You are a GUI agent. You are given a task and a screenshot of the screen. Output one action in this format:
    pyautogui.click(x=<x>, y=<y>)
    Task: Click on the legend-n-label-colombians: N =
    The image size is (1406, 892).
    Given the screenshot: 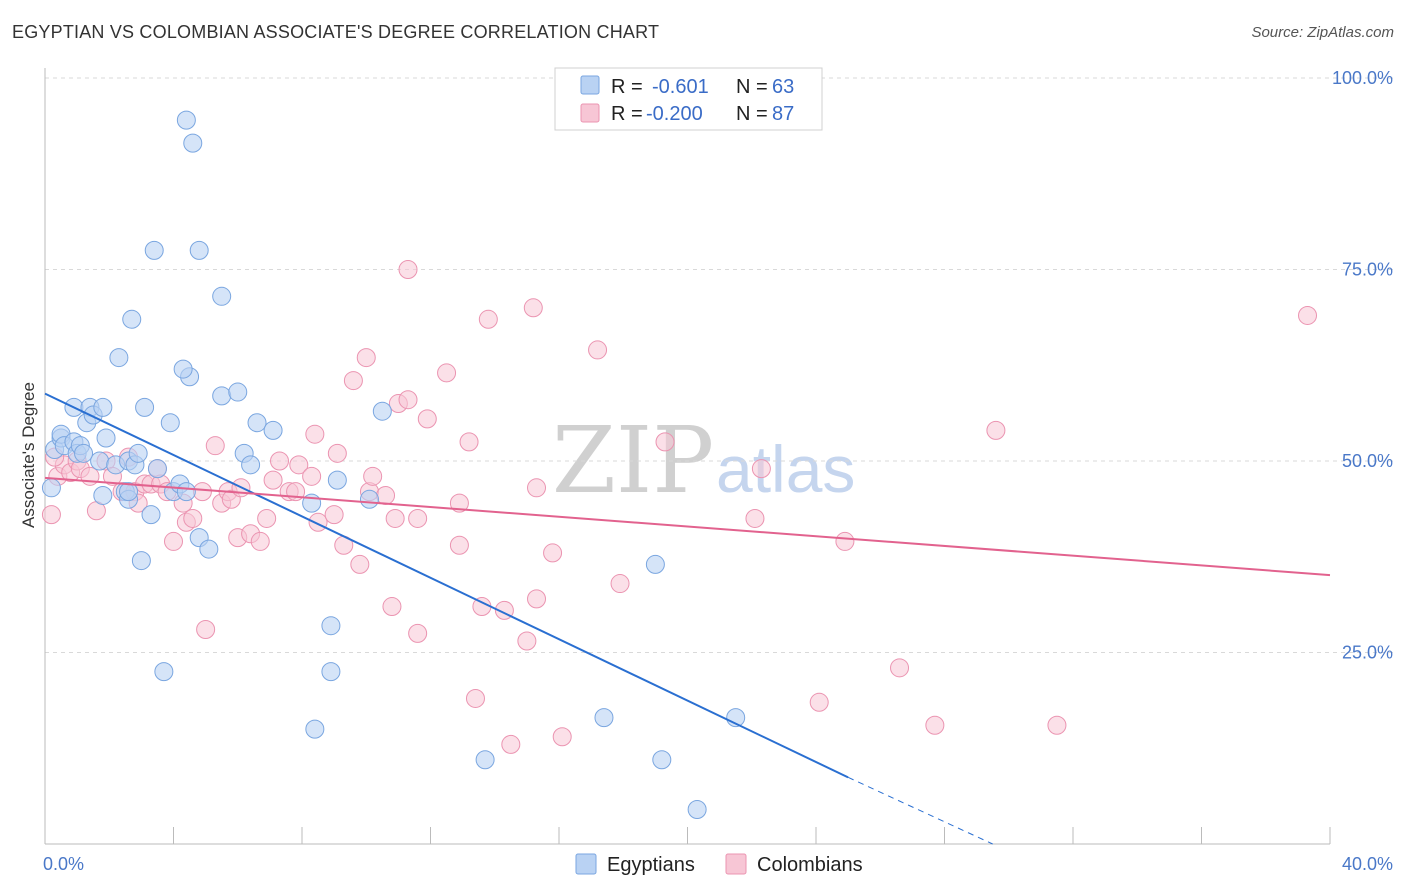 What is the action you would take?
    pyautogui.click(x=752, y=114)
    